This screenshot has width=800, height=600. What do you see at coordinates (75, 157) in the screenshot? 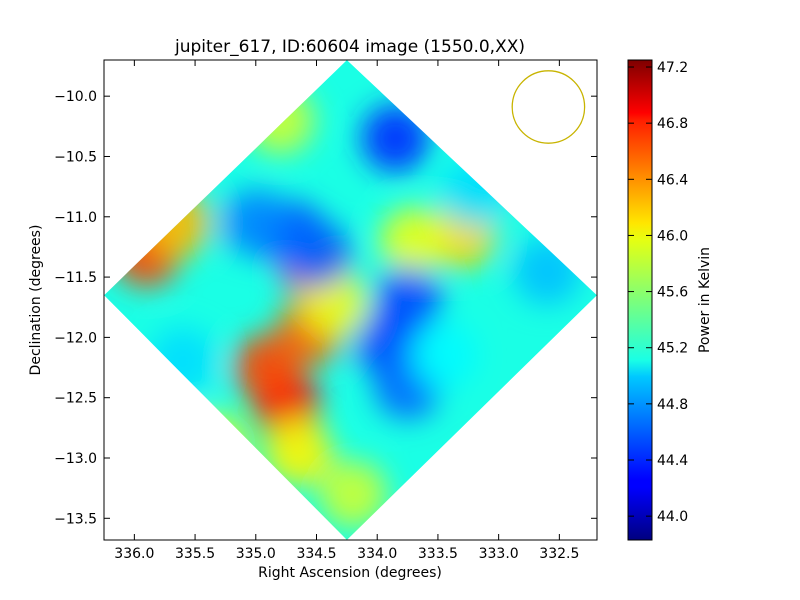
I see `y-tick-label: −10.5` at bounding box center [75, 157].